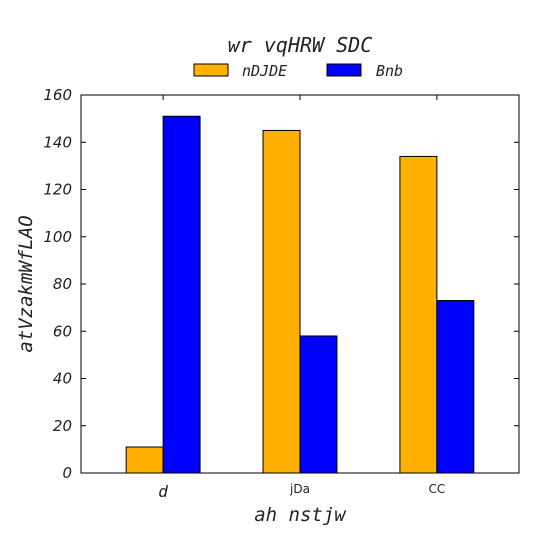  I want to click on bar-ndjde-jda, so click(281, 301).